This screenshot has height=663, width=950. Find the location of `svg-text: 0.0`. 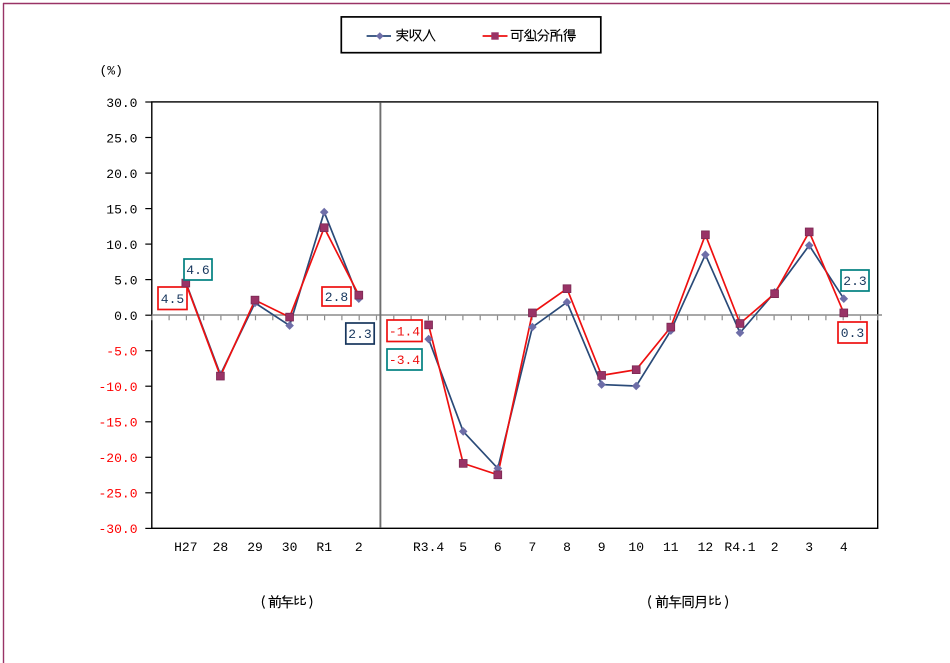

svg-text: 0.0 is located at coordinates (125, 316).